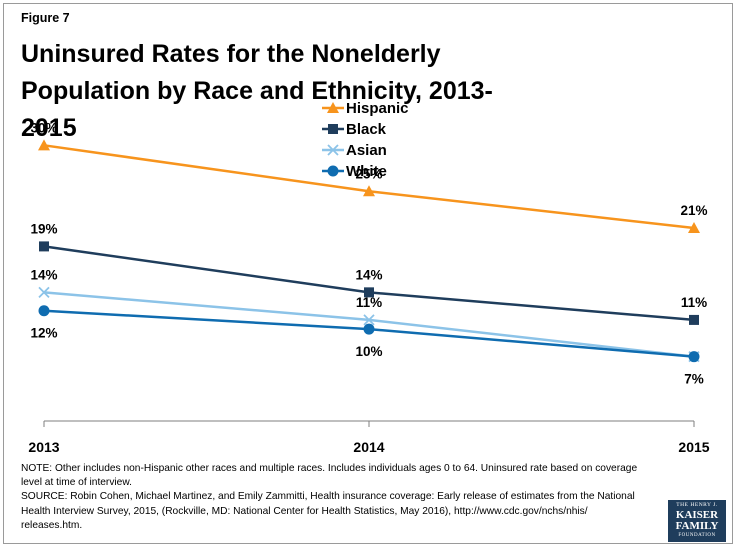 This screenshot has width=738, height=548. Describe the element at coordinates (369, 191) in the screenshot. I see `data-point-hispanic-2014` at that location.